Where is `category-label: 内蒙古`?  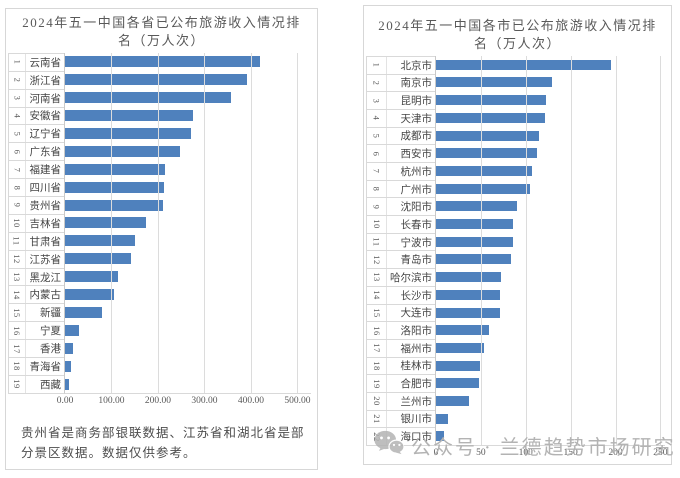 category-label: 内蒙古 is located at coordinates (45, 296).